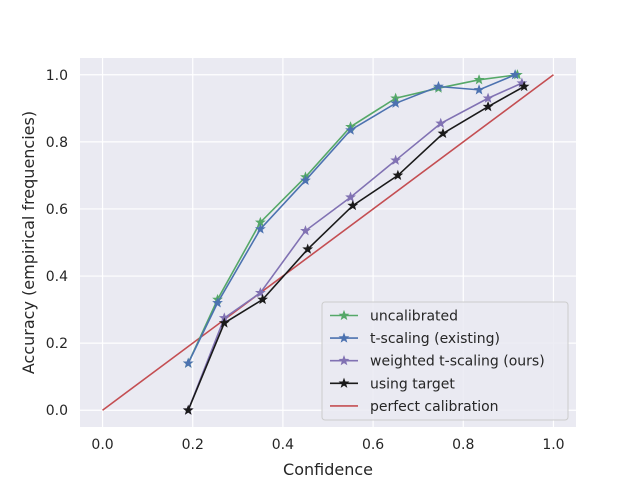 This screenshot has height=480, width=640. Describe the element at coordinates (412, 384) in the screenshot. I see `legend-label: using target` at that location.